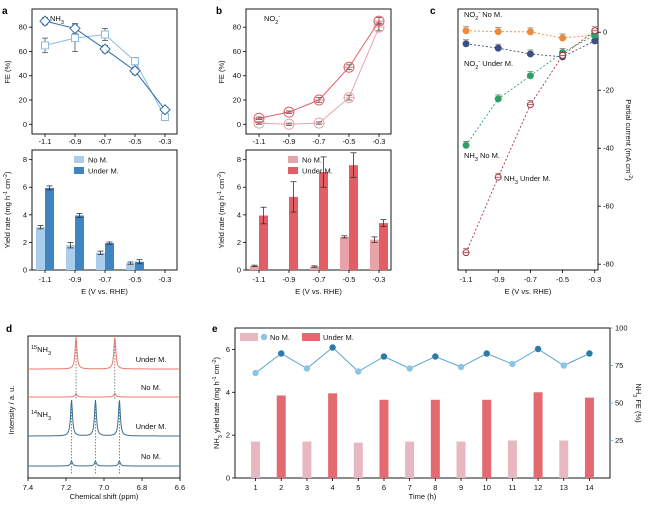  I want to click on panel-a-fe-ytick-label: 60, so click(23, 51).